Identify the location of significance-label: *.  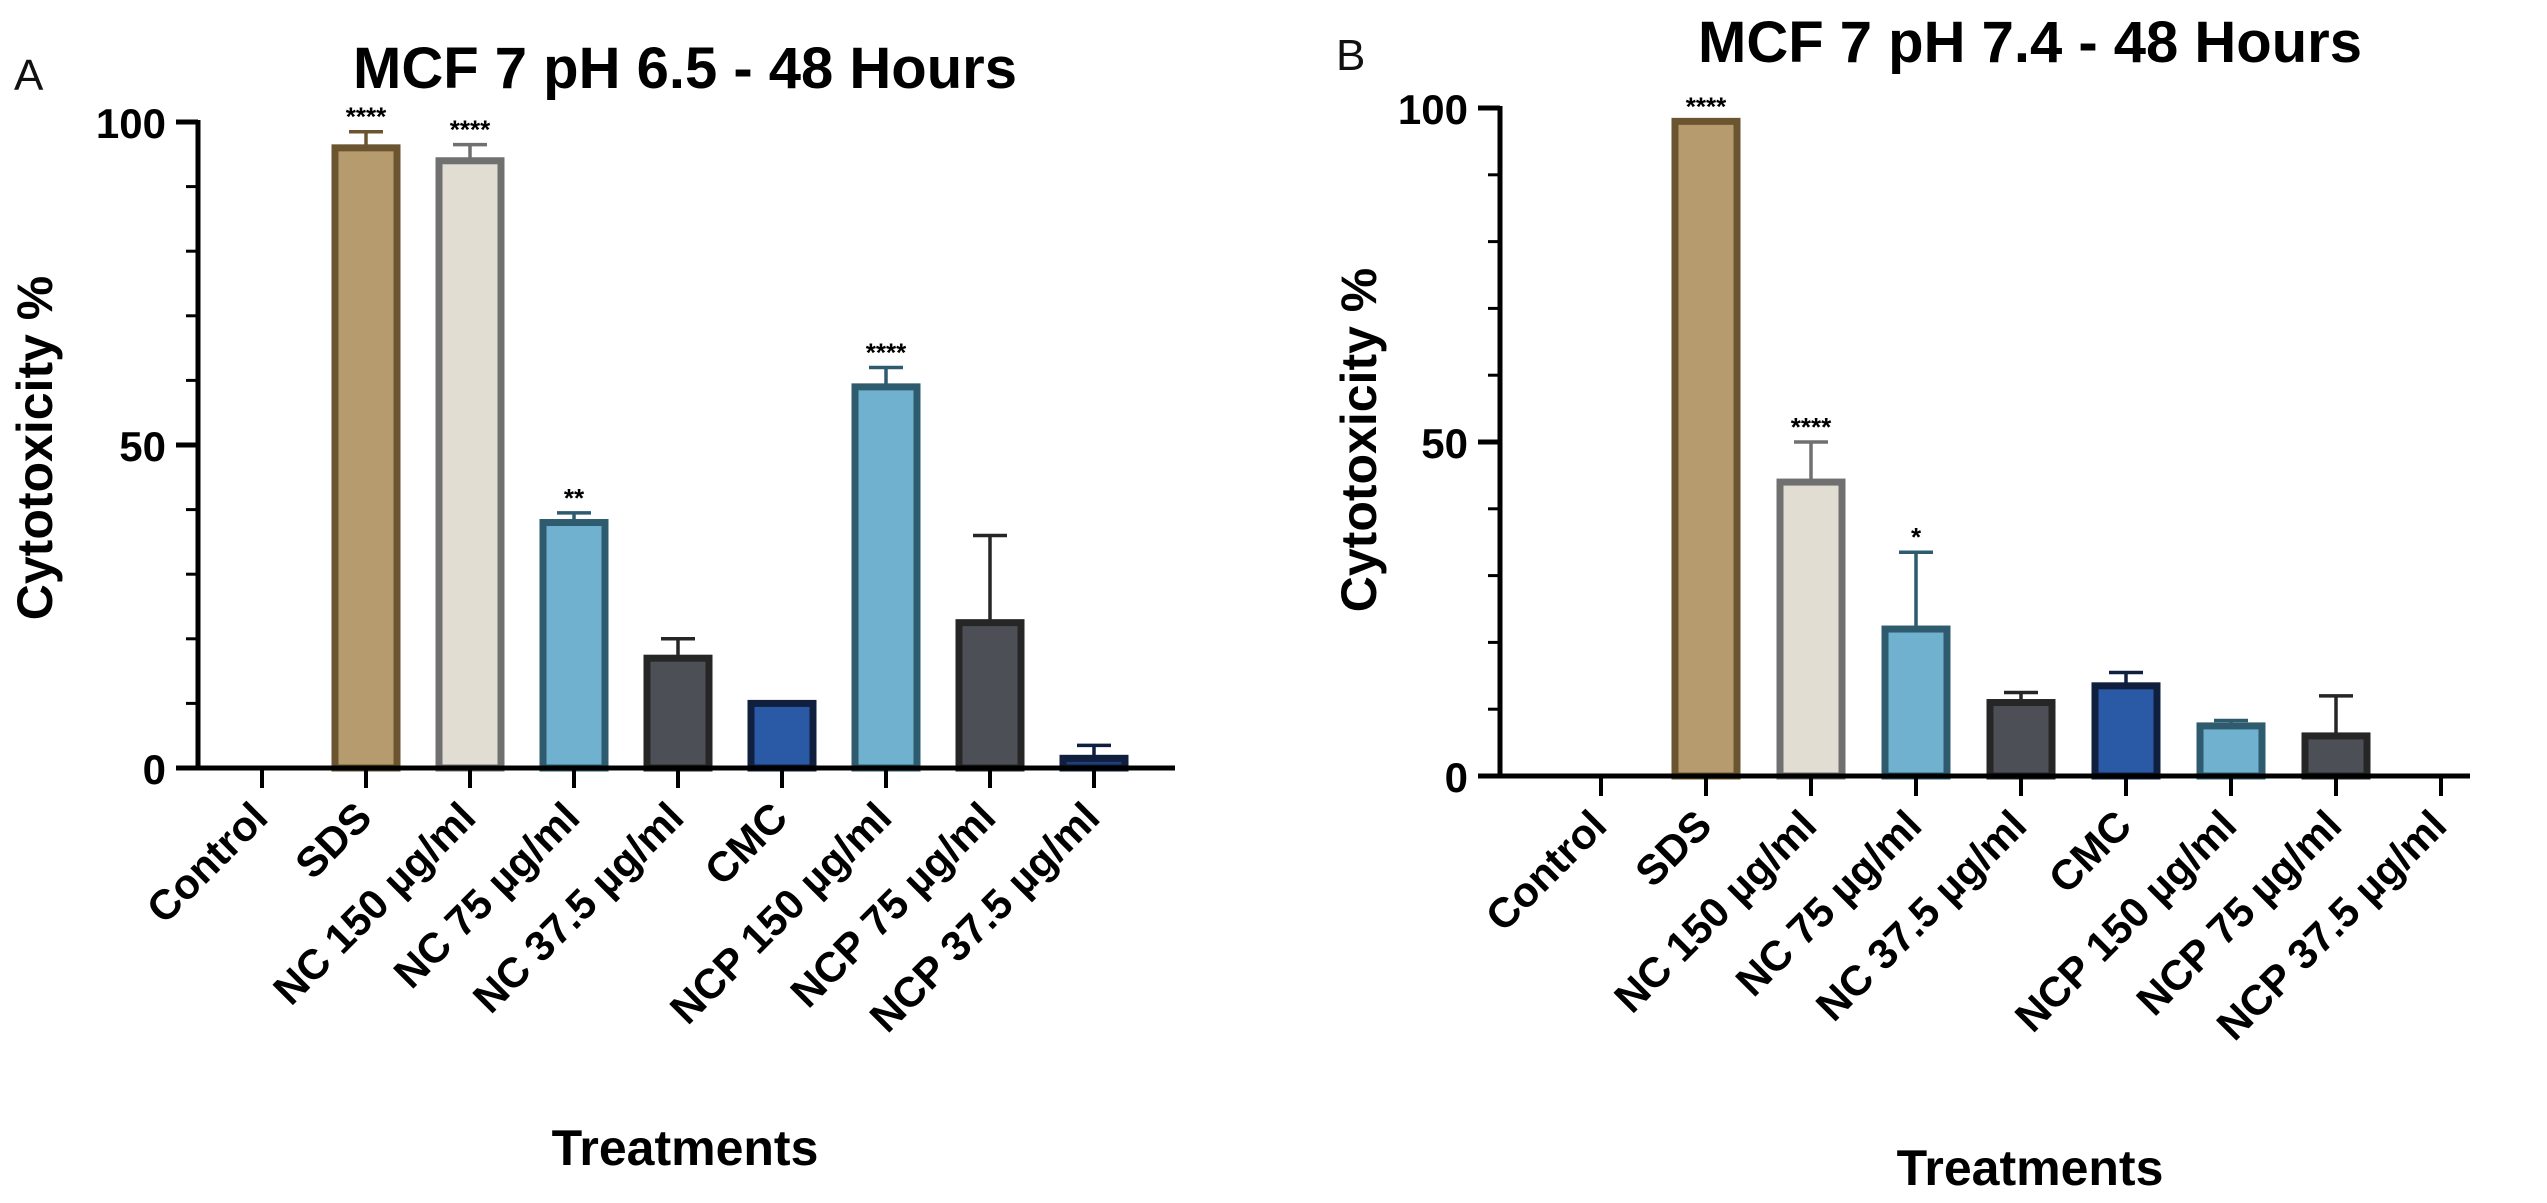
(1916, 537).